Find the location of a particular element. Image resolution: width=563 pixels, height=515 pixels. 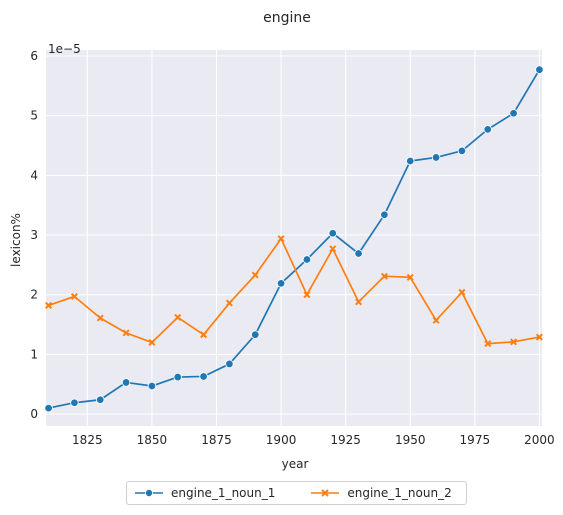

legend-label-series-2: engine_1_noun_2 is located at coordinates (399, 493).